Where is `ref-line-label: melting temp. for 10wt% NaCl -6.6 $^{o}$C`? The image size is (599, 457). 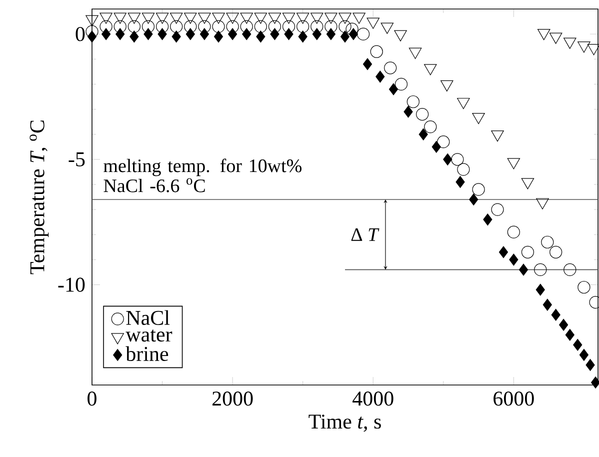 ref-line-label: melting temp. for 10wt% NaCl -6.6 $^{o}$C is located at coordinates (203, 175).